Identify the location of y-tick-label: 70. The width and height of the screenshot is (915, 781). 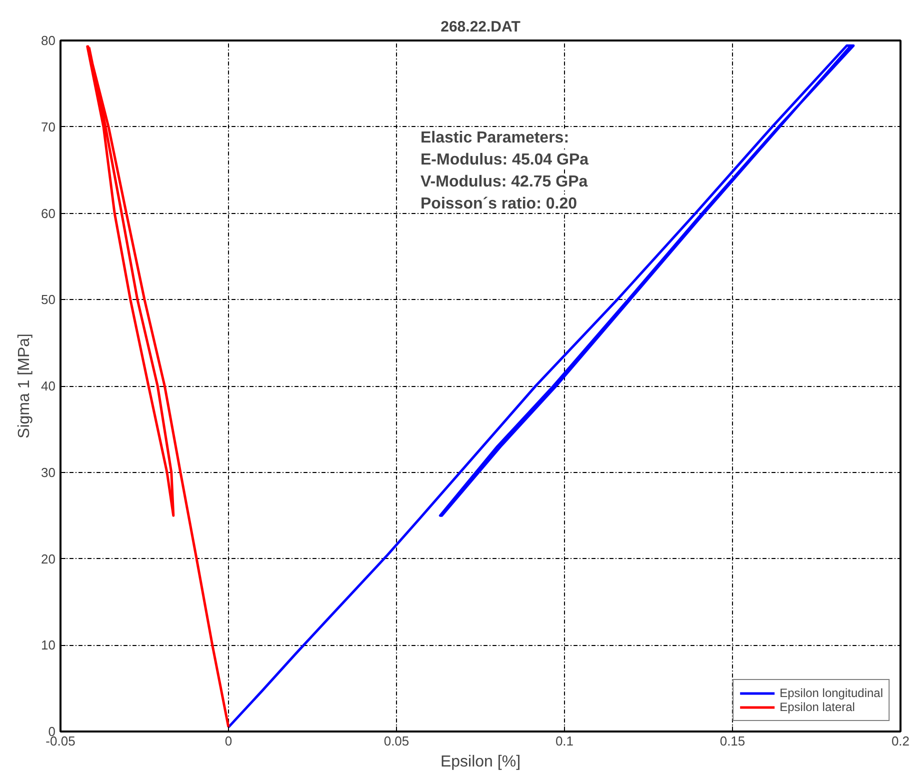
(48, 126).